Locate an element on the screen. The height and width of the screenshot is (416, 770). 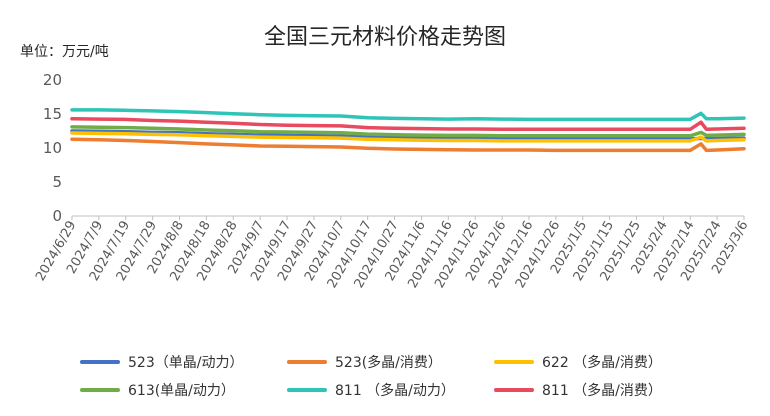
y-tick-label: 15 is located at coordinates (52, 114).